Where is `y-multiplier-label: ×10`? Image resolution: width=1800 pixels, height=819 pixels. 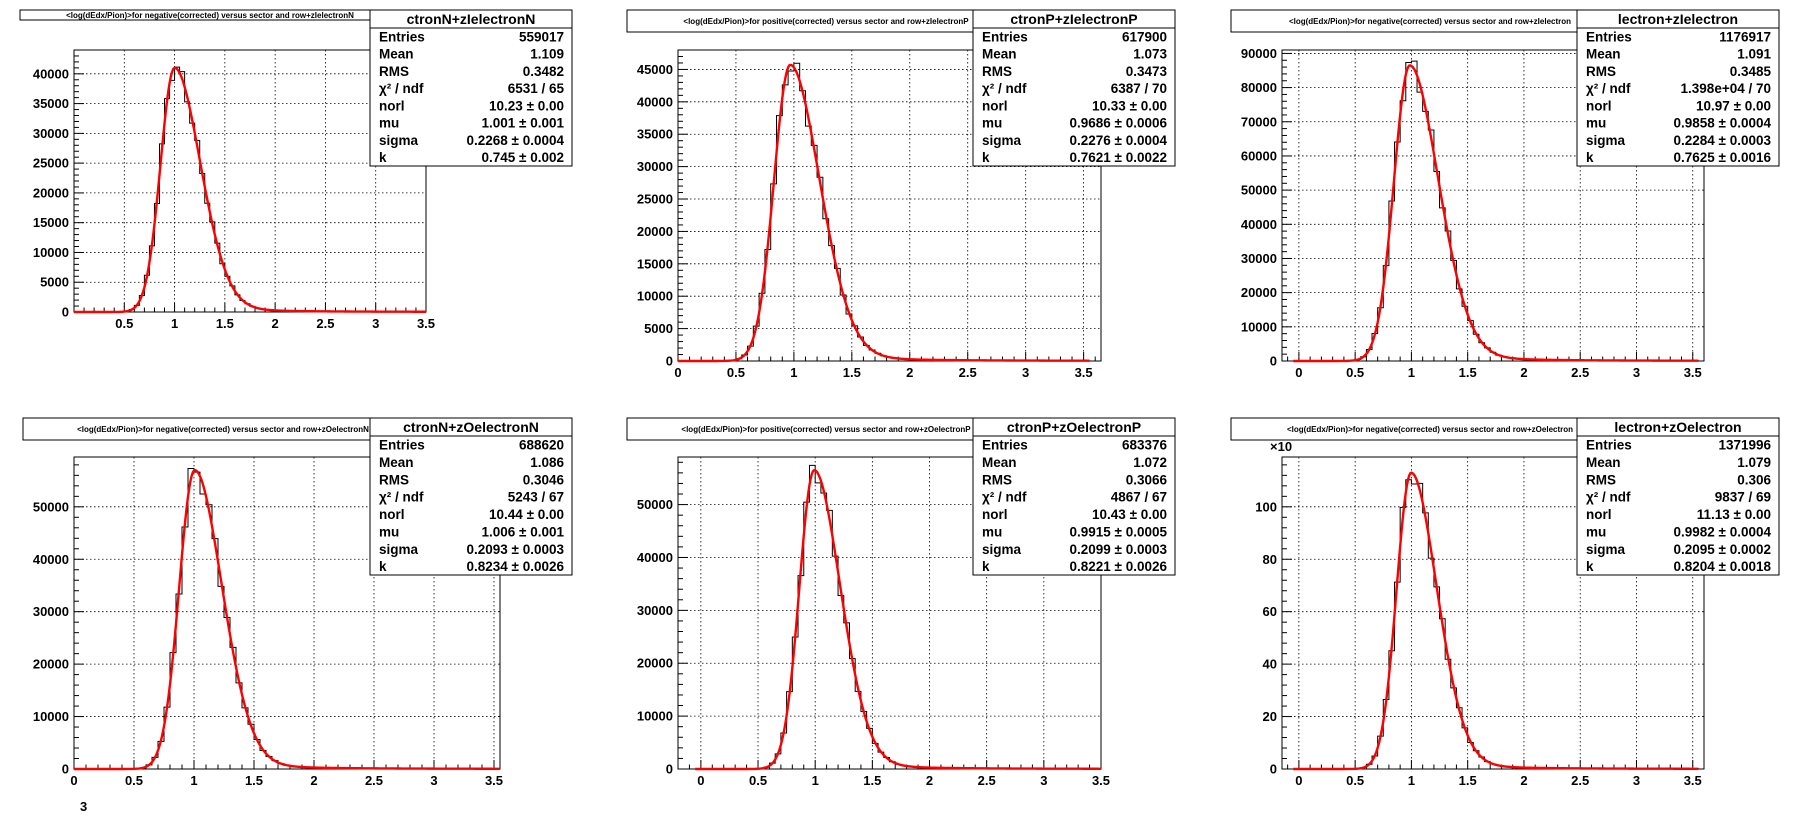
y-multiplier-label: ×10 is located at coordinates (1281, 446).